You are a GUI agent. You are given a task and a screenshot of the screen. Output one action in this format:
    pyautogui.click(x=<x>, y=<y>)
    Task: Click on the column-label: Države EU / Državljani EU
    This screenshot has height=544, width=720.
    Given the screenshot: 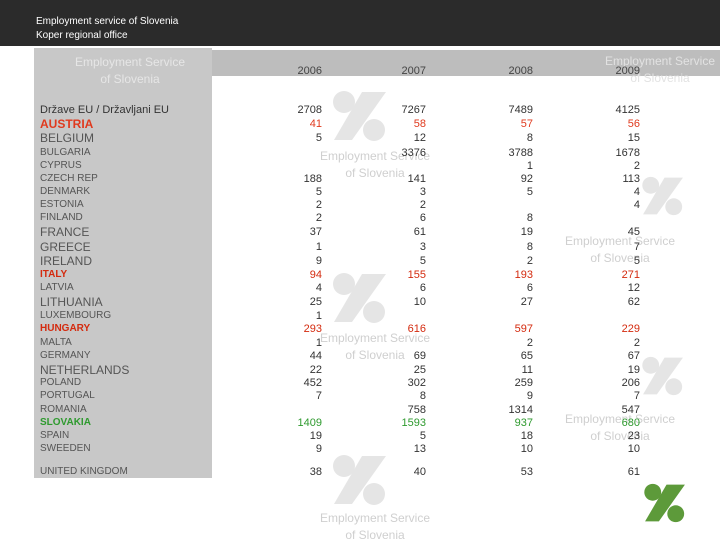 What is the action you would take?
    pyautogui.click(x=104, y=110)
    